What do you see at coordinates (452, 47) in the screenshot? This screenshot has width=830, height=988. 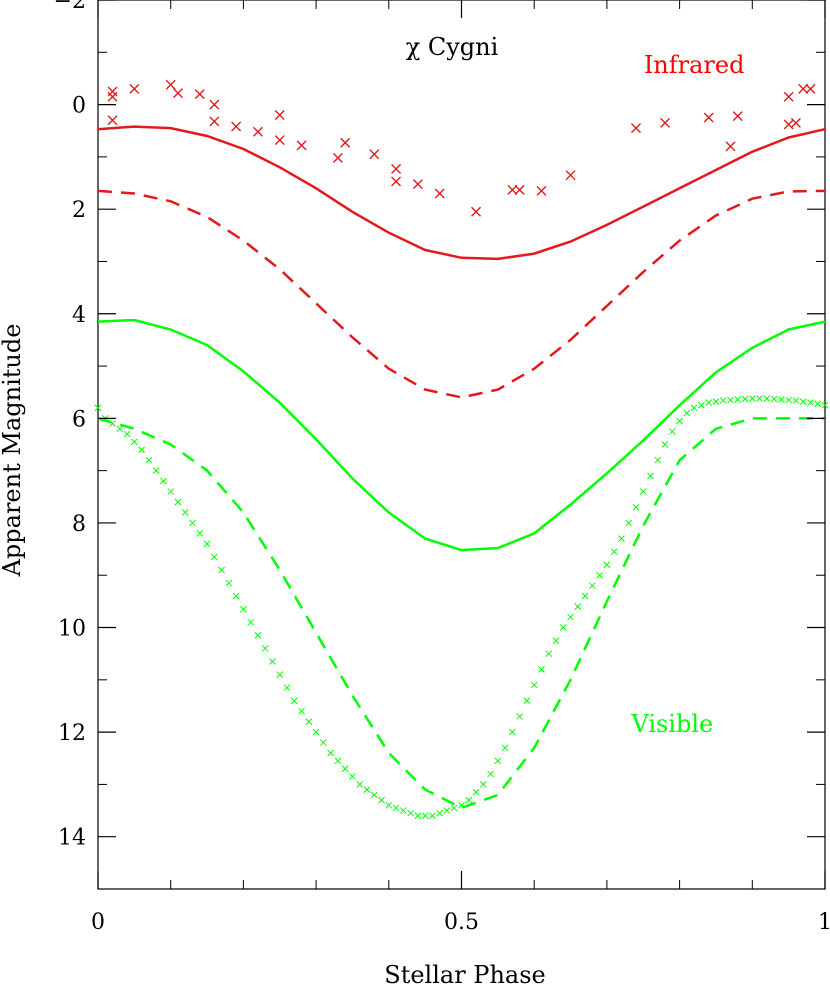 I see `chart-title: χ Cygni` at bounding box center [452, 47].